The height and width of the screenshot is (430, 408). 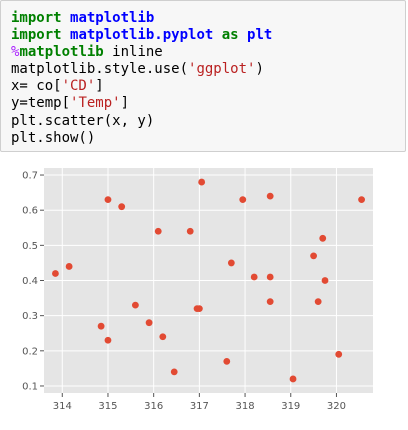 I want to click on code-line: y=temp['Temp'], so click(x=141, y=103).